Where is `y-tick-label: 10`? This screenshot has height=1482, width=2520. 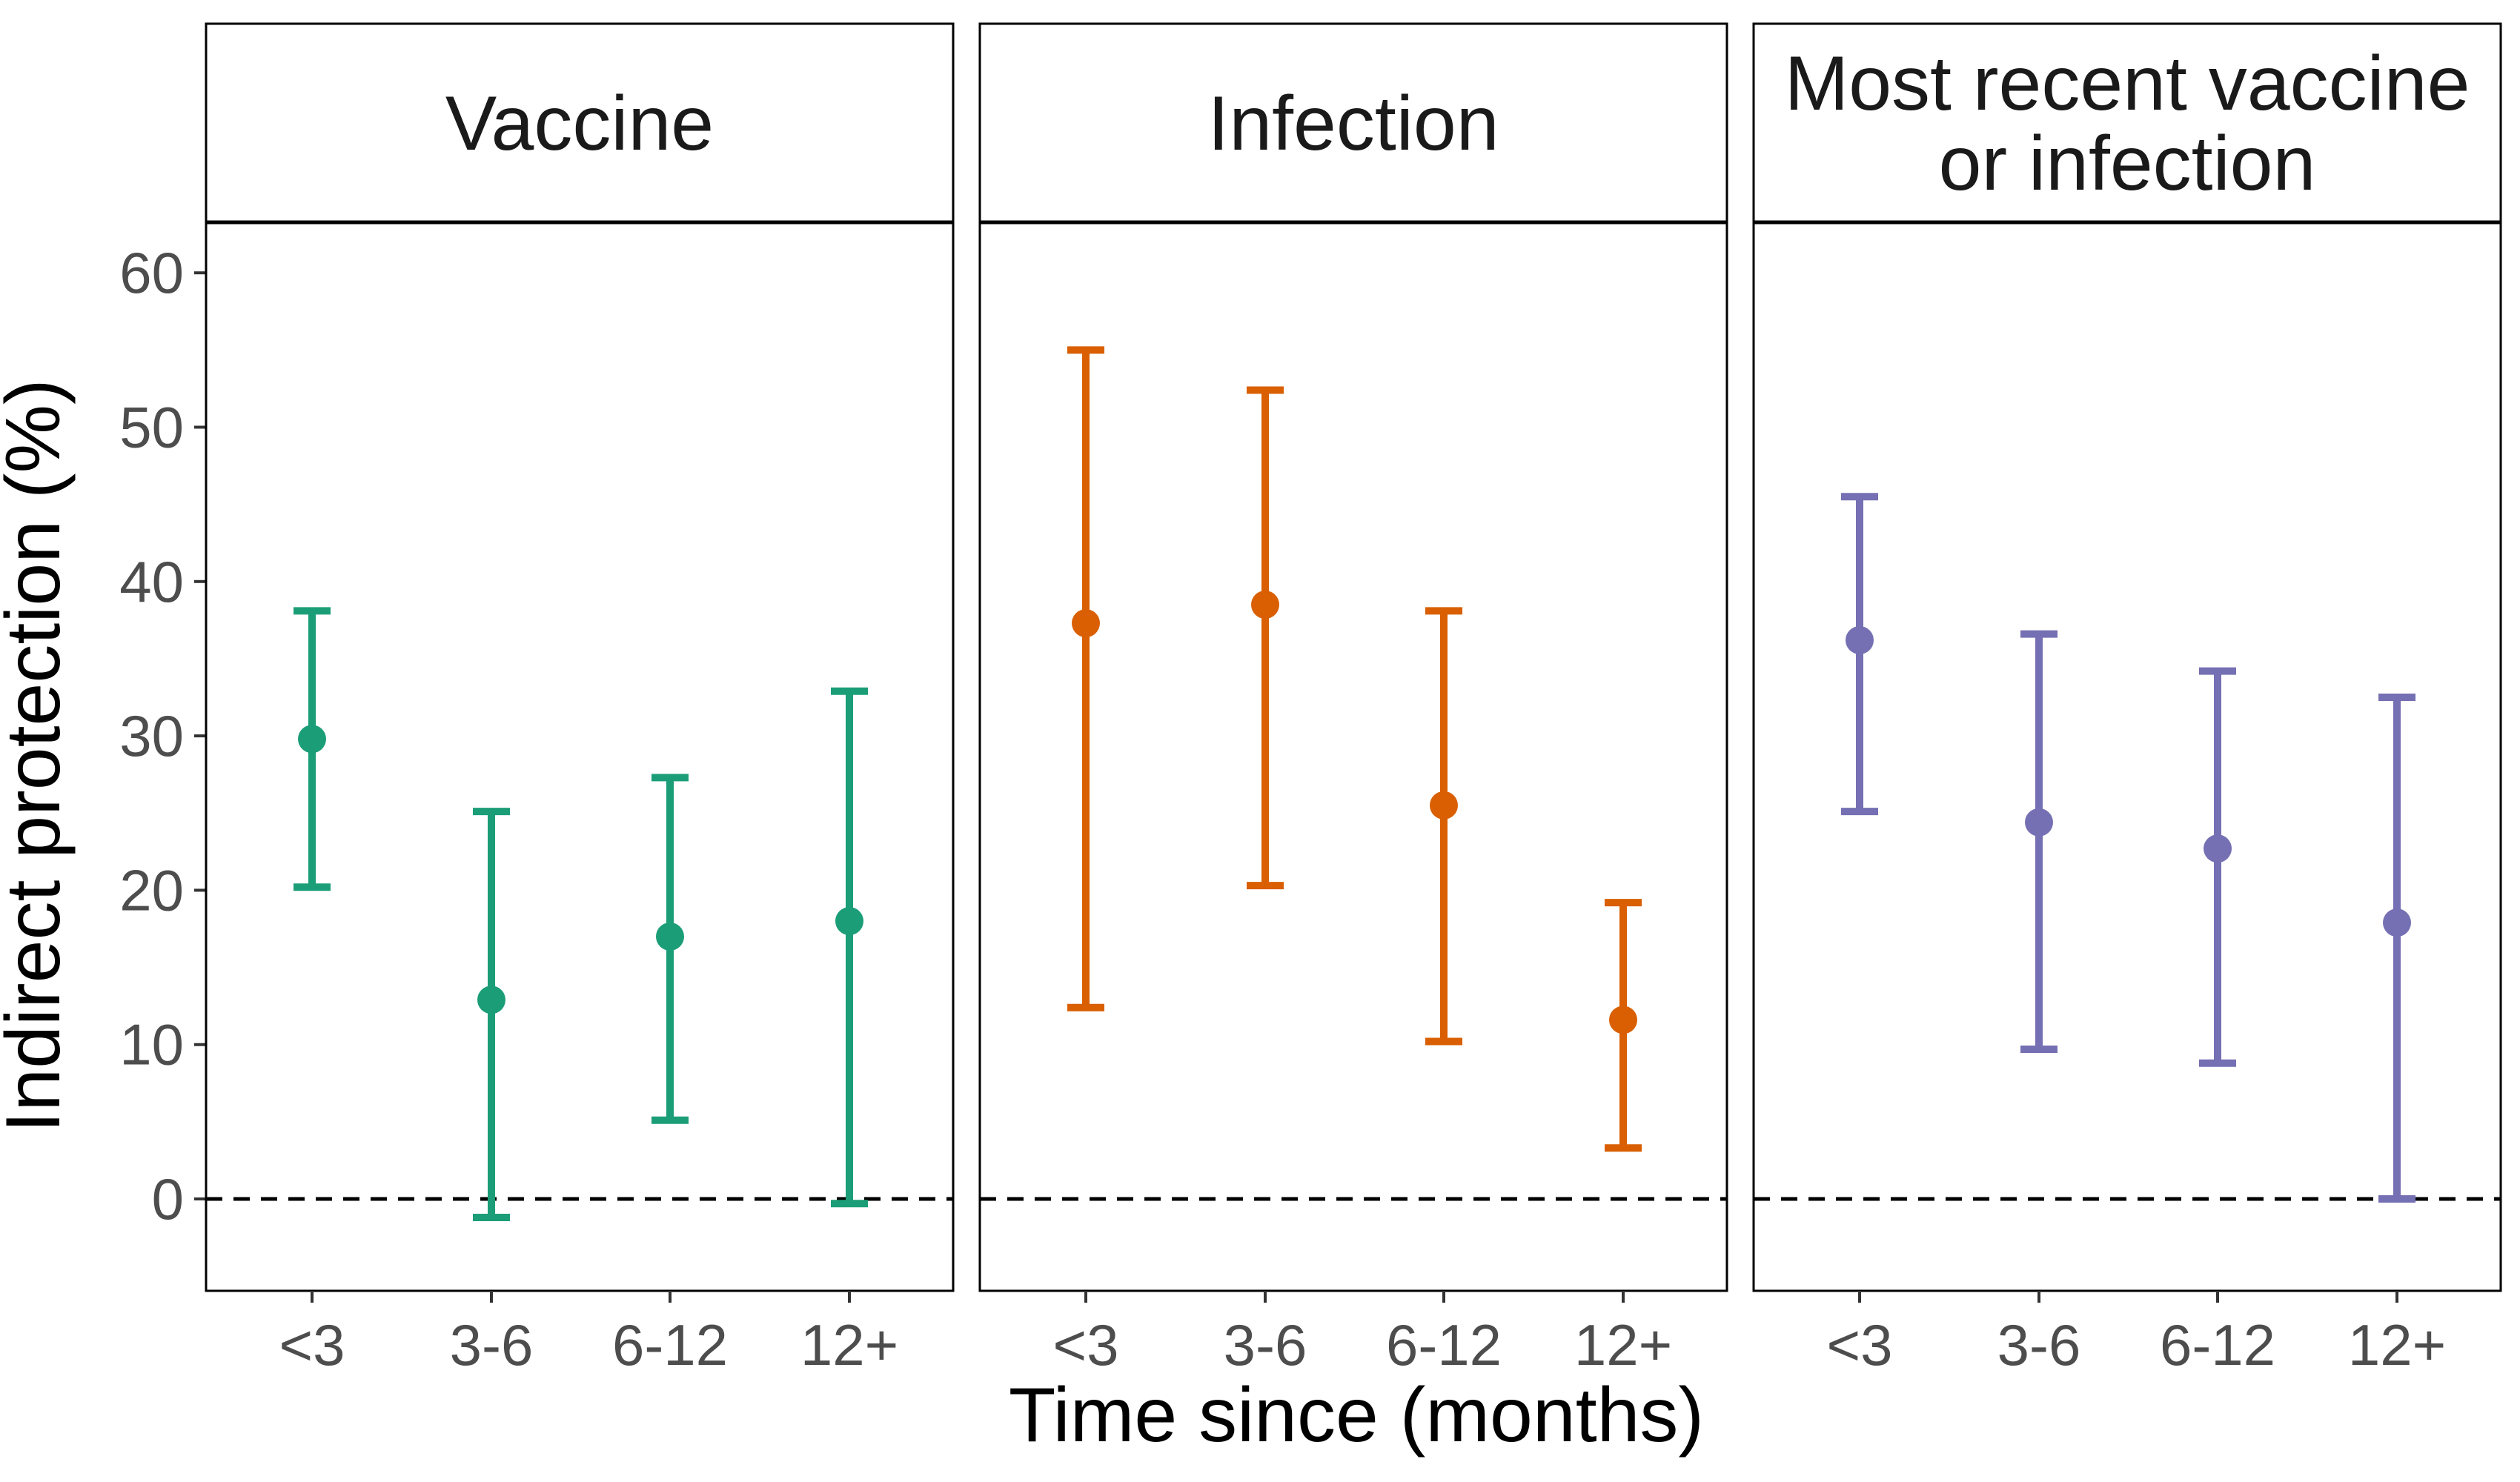 y-tick-label: 10 is located at coordinates (152, 1045).